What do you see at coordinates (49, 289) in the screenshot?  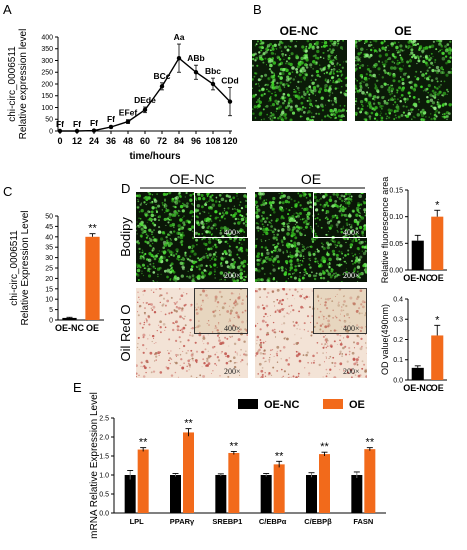 I see `y-tick-label: 15` at bounding box center [49, 289].